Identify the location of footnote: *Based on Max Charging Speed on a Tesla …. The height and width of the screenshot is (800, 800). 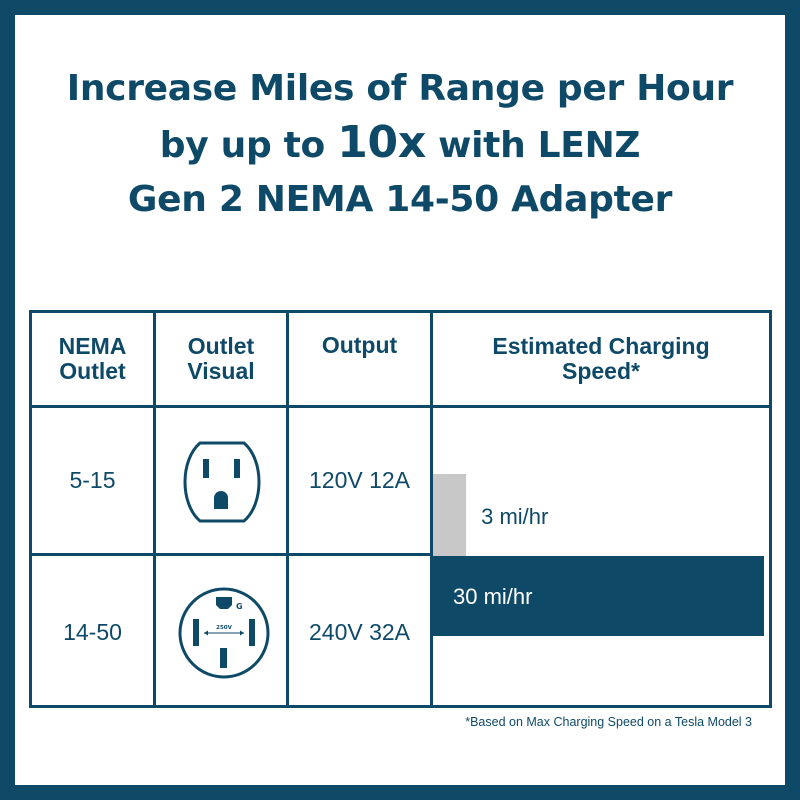
(608, 722).